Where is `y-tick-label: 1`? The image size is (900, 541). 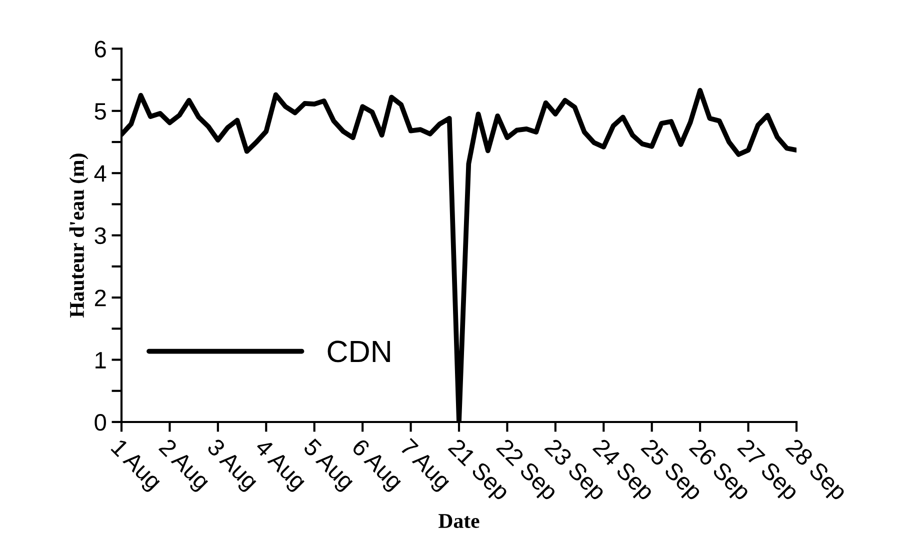
y-tick-label: 1 is located at coordinates (101, 360).